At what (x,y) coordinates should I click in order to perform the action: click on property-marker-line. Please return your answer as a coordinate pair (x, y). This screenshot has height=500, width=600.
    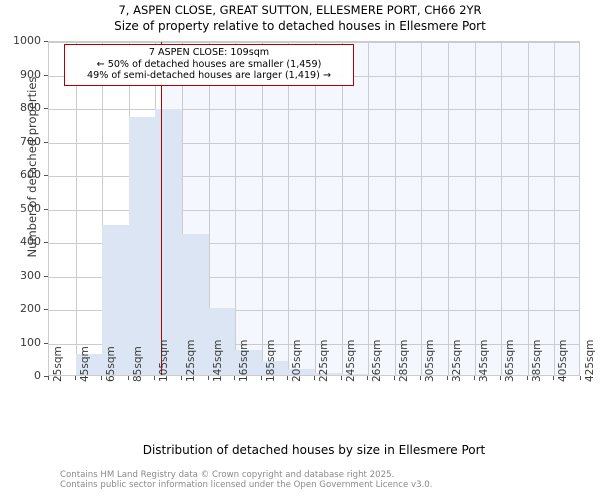
    Looking at the image, I should click on (161, 208).